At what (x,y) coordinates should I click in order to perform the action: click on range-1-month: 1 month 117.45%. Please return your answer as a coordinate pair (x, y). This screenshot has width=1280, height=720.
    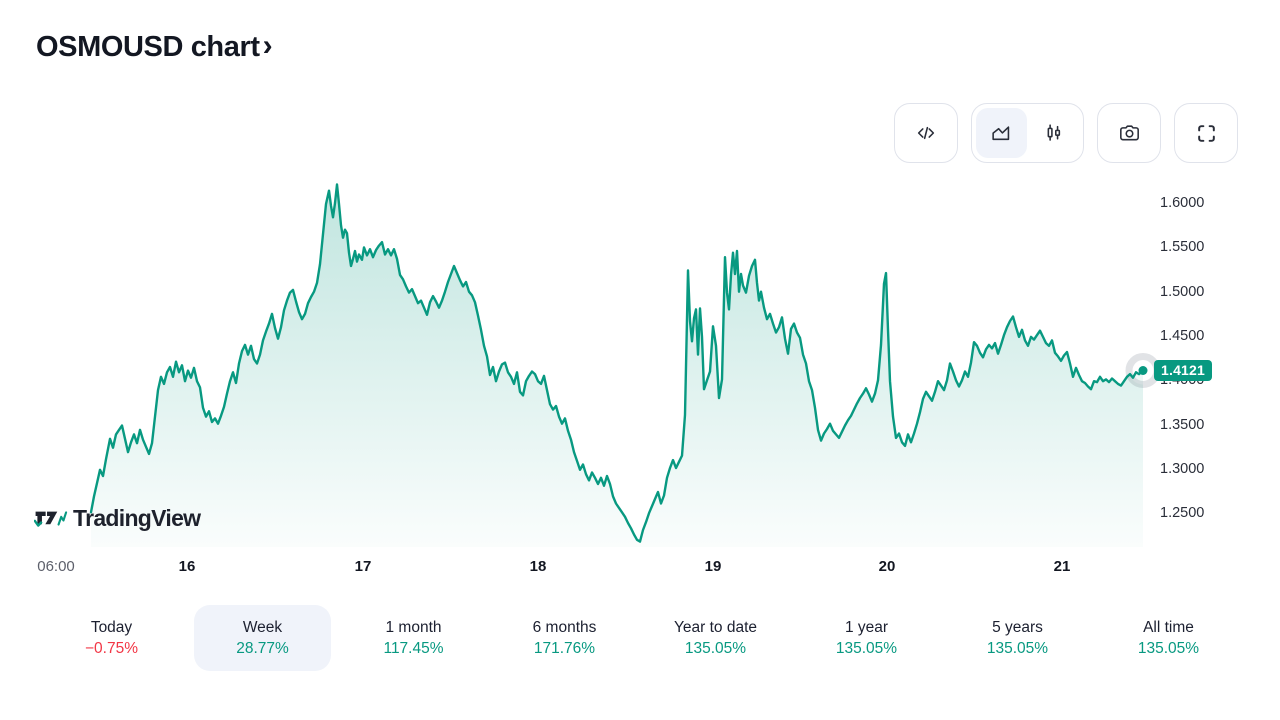
    Looking at the image, I should click on (413, 638).